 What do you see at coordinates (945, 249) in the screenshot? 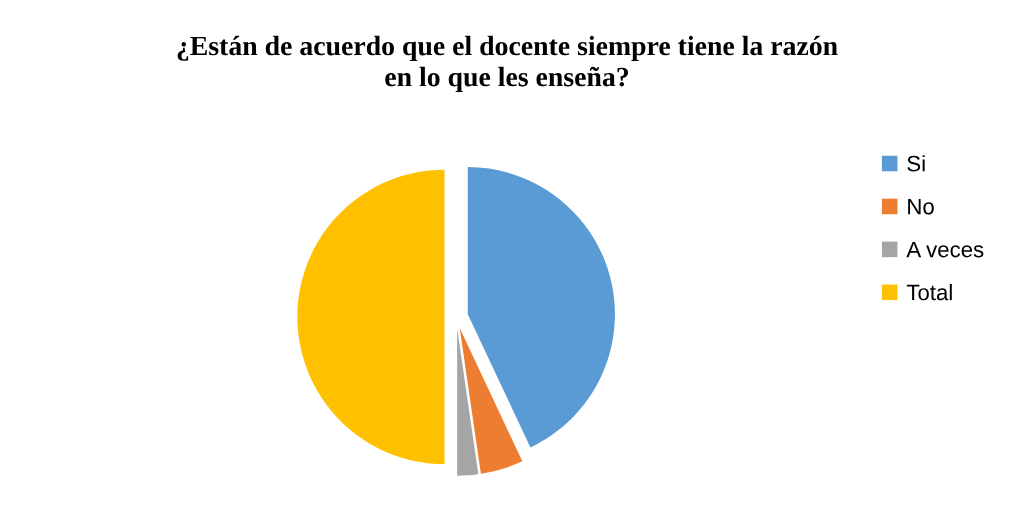
I see `legend-label: A veces` at bounding box center [945, 249].